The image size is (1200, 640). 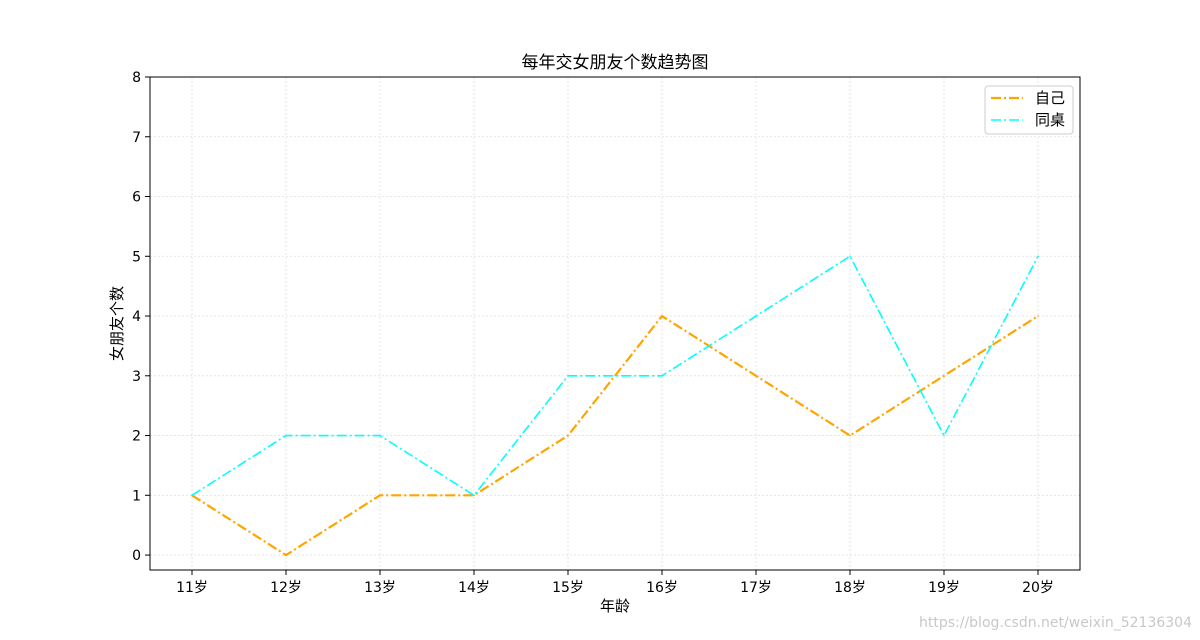 What do you see at coordinates (1055, 623) in the screenshot?
I see `watermark-text: https://blog.csdn.net/weixin_52136304` at bounding box center [1055, 623].